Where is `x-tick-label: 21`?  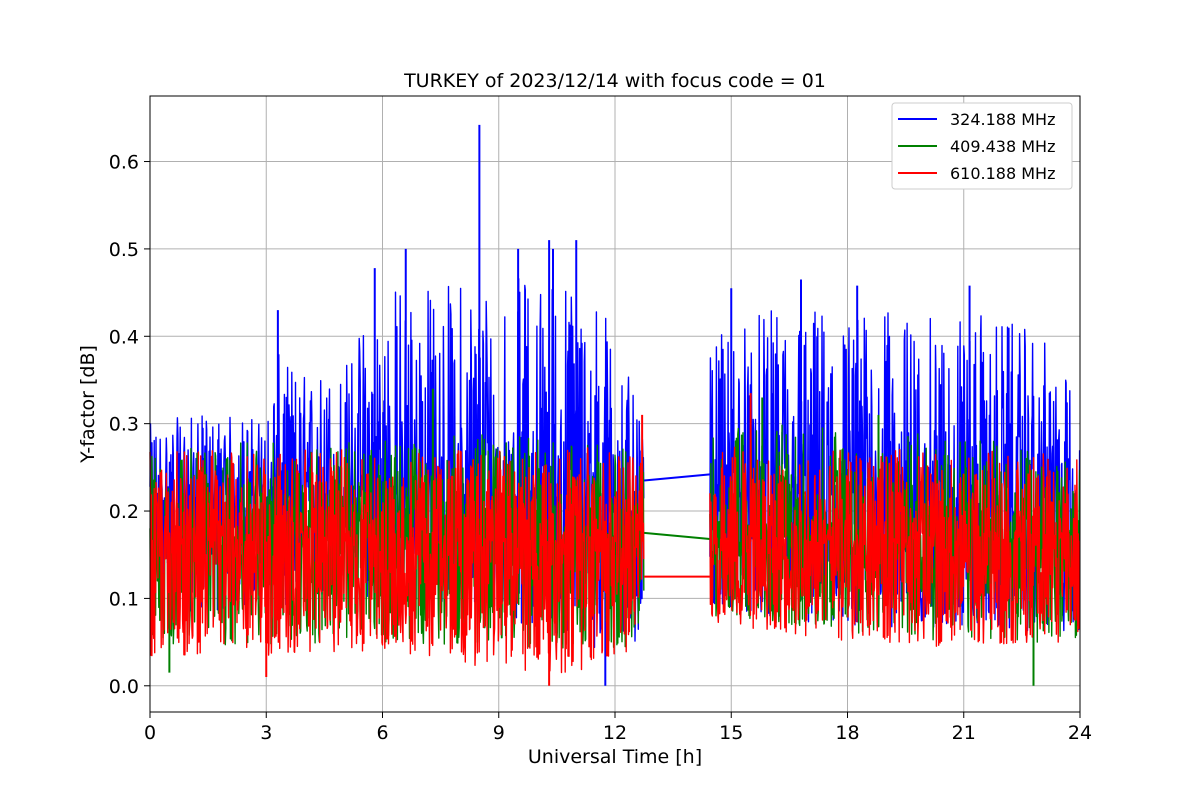
x-tick-label: 21 is located at coordinates (964, 733).